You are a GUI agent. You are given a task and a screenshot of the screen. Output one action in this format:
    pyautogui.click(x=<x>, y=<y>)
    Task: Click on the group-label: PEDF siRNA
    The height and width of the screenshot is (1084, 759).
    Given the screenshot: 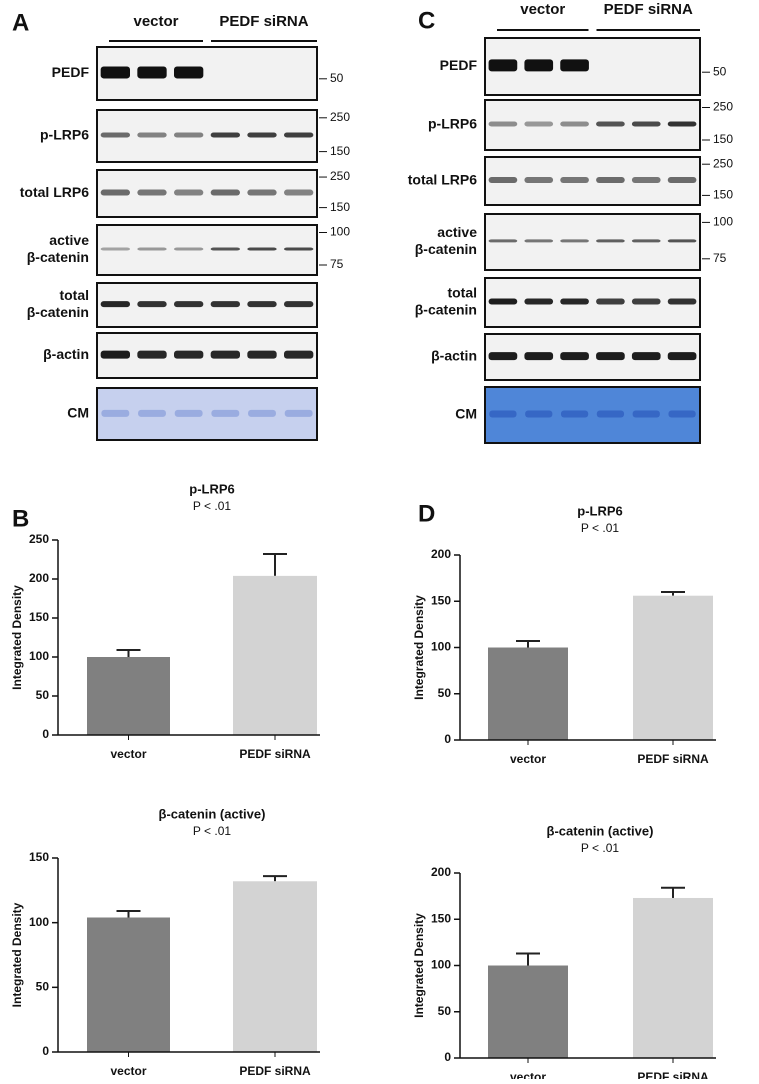 What is the action you would take?
    pyautogui.click(x=648, y=9)
    